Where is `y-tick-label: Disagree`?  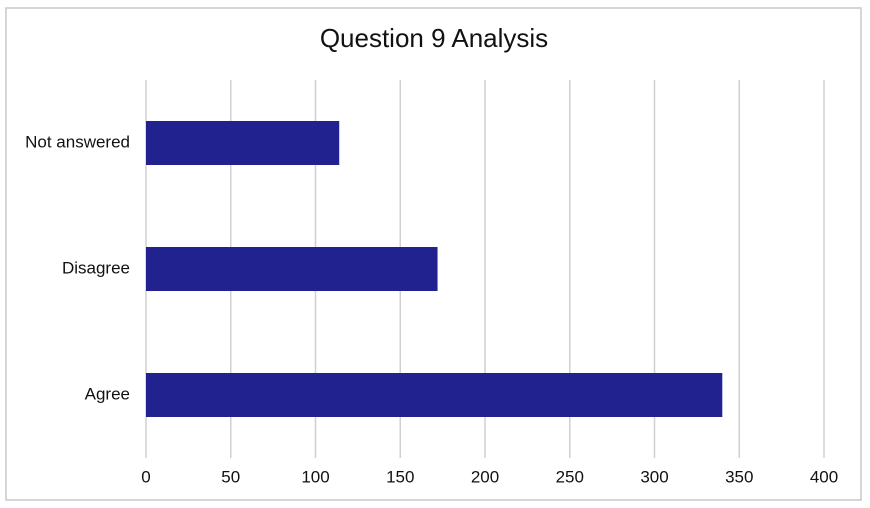
y-tick-label: Disagree is located at coordinates (96, 267).